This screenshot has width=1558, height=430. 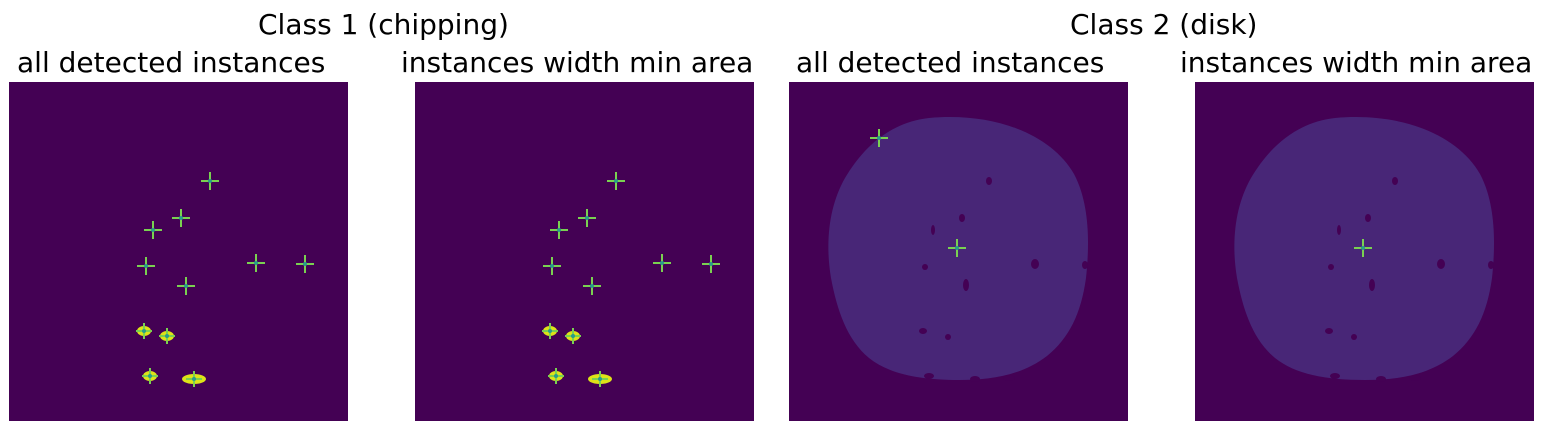 I want to click on panel-subtitle-chipping-all: all detected instances, so click(x=171, y=62).